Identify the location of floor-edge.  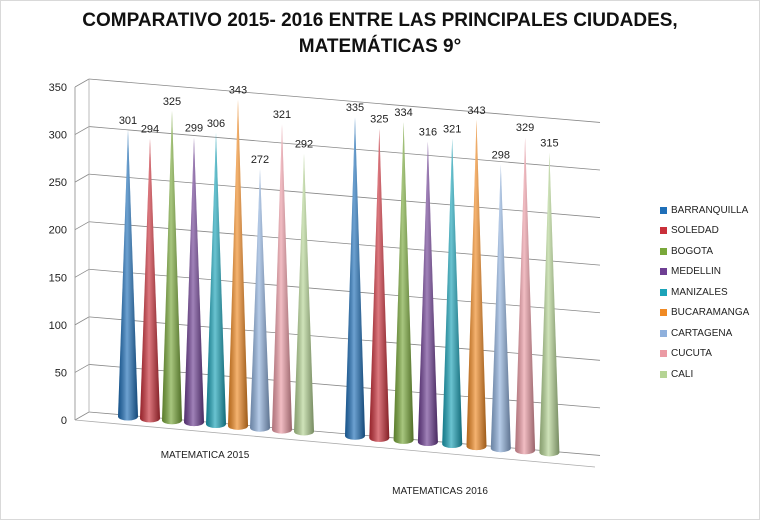
(335, 443).